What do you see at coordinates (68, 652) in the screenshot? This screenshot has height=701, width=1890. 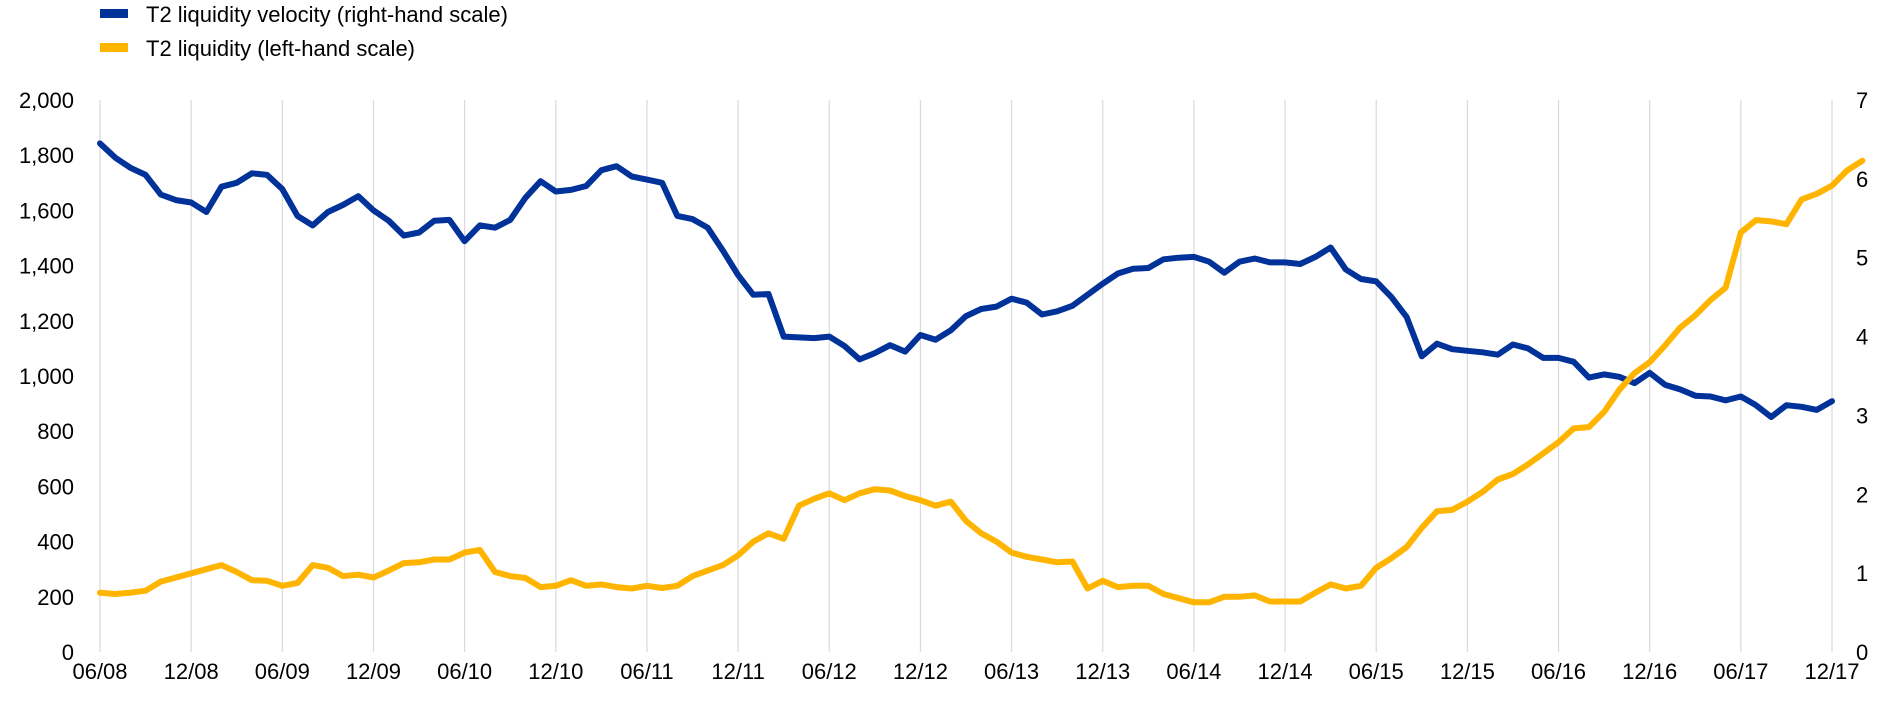 I see `y-left-tick-label: 0` at bounding box center [68, 652].